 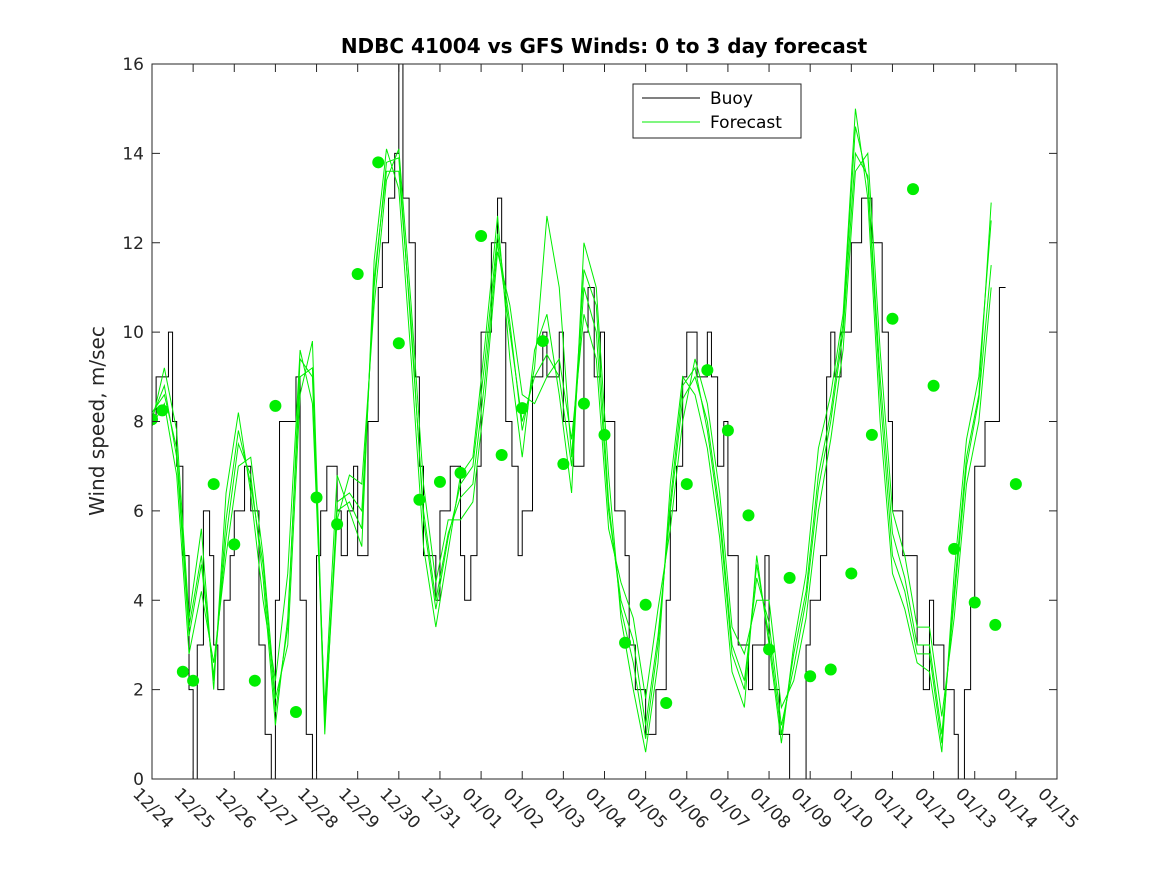 I want to click on y-tick-label: 16, so click(x=133, y=65).